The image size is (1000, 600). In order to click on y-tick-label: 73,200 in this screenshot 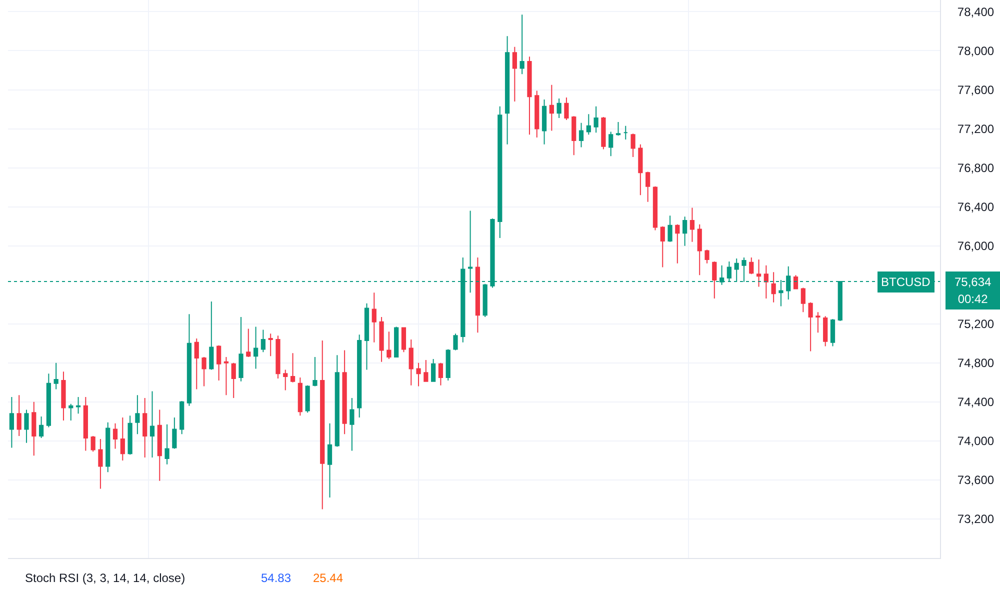, I will do `click(975, 519)`.